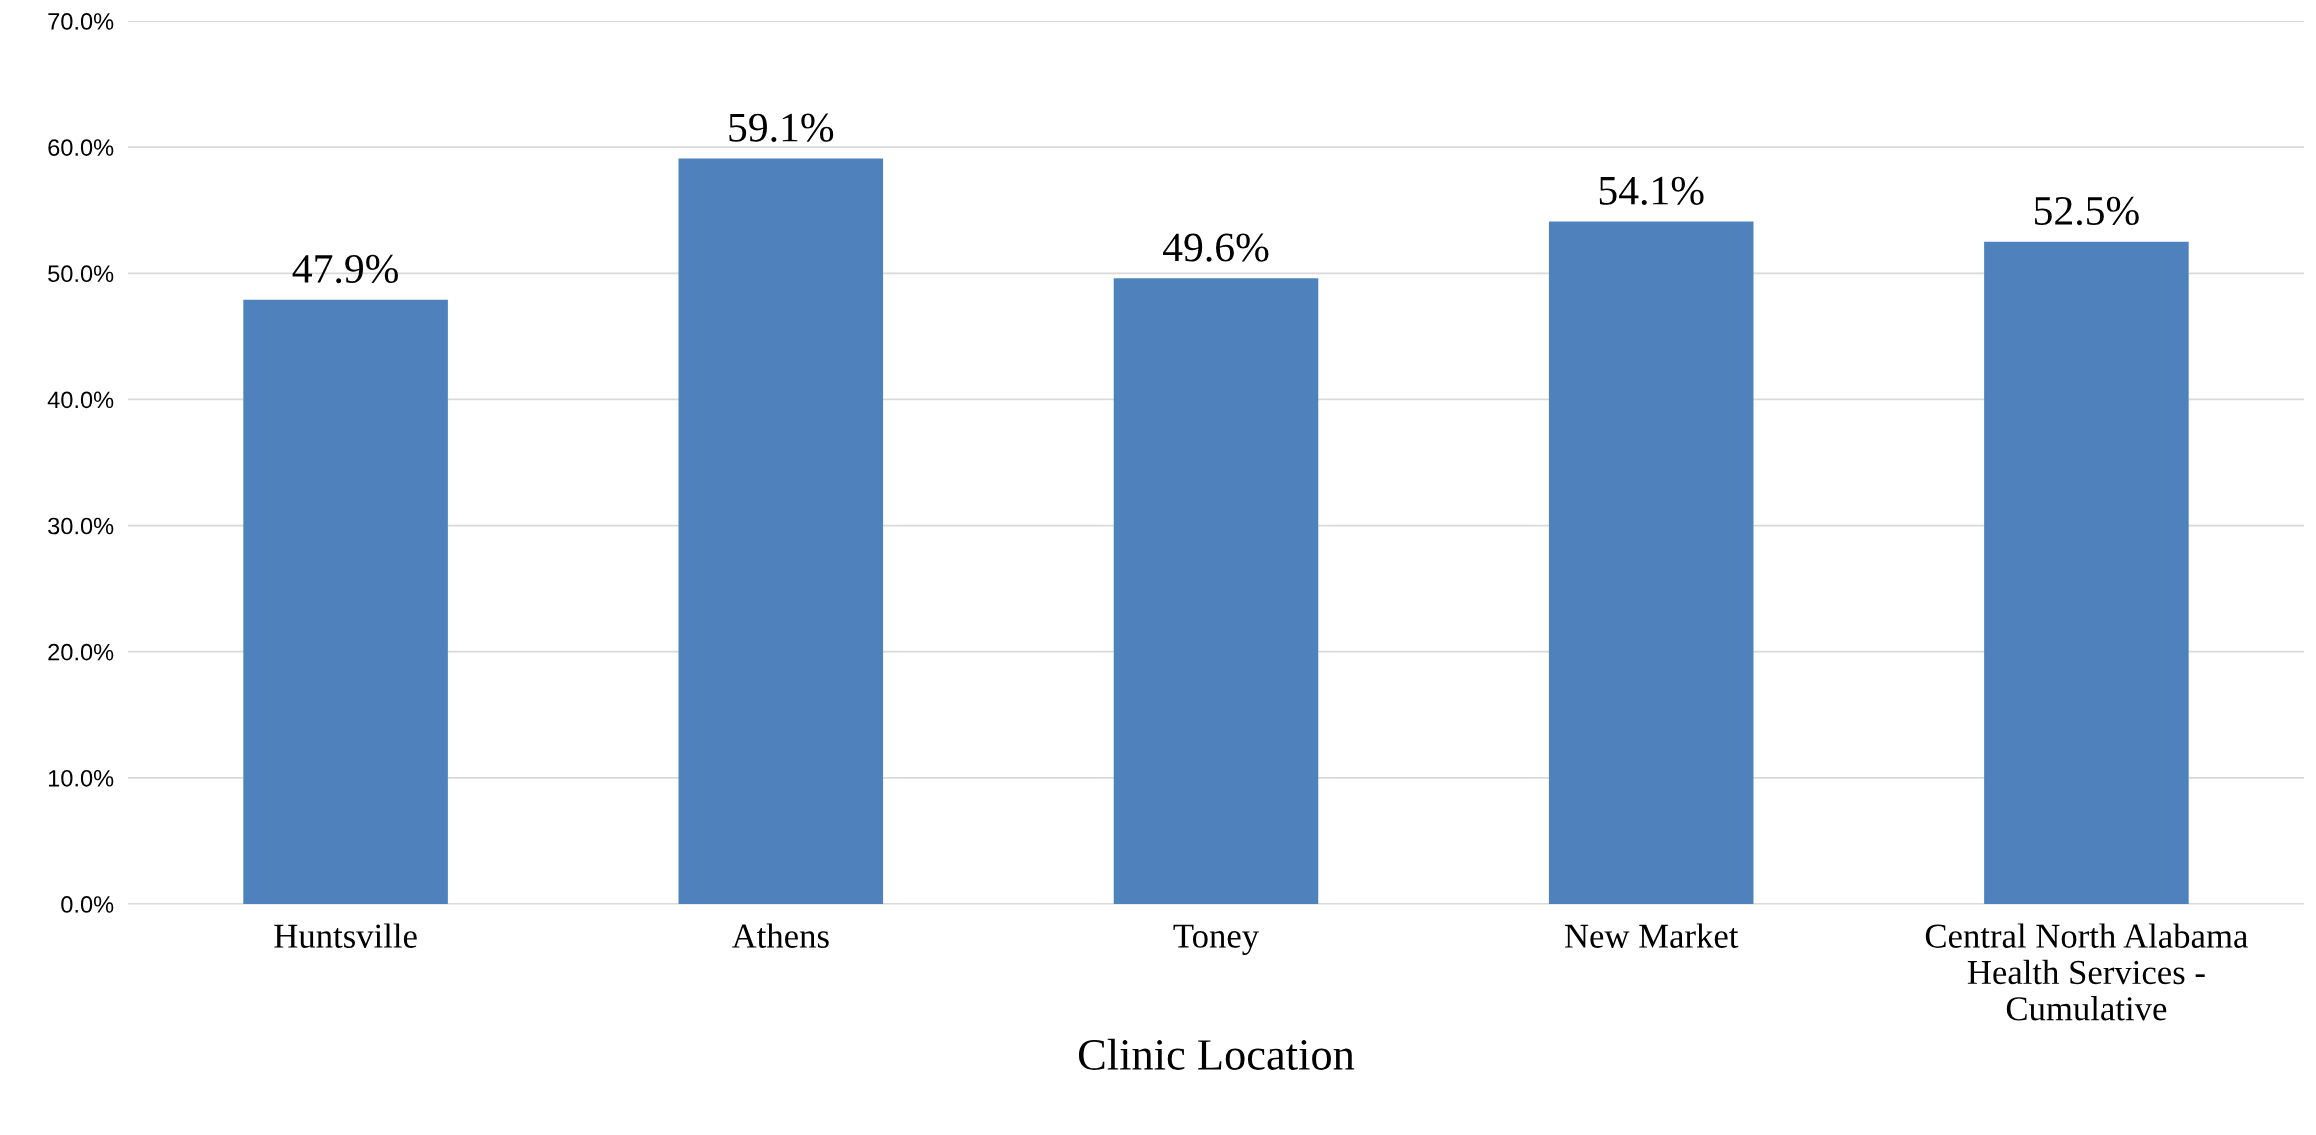 Image resolution: width=2316 pixels, height=1135 pixels. I want to click on y-tick-label: 60.0%, so click(81, 147).